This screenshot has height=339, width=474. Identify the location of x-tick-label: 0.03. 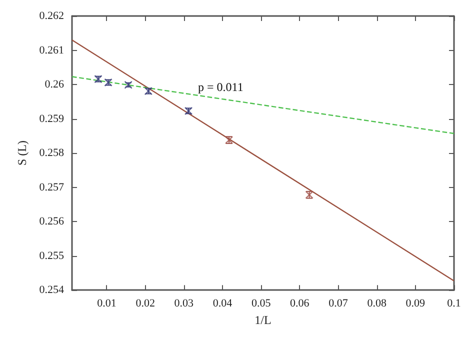
(184, 304).